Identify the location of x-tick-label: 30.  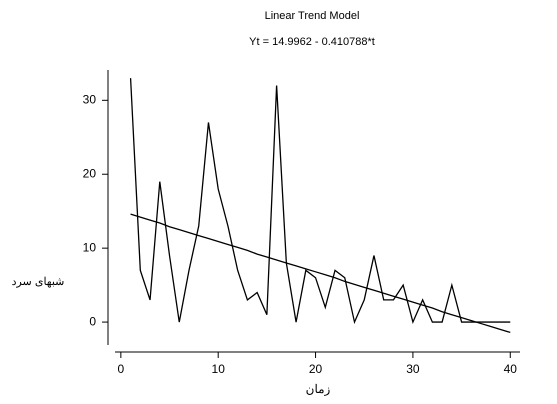
(413, 369).